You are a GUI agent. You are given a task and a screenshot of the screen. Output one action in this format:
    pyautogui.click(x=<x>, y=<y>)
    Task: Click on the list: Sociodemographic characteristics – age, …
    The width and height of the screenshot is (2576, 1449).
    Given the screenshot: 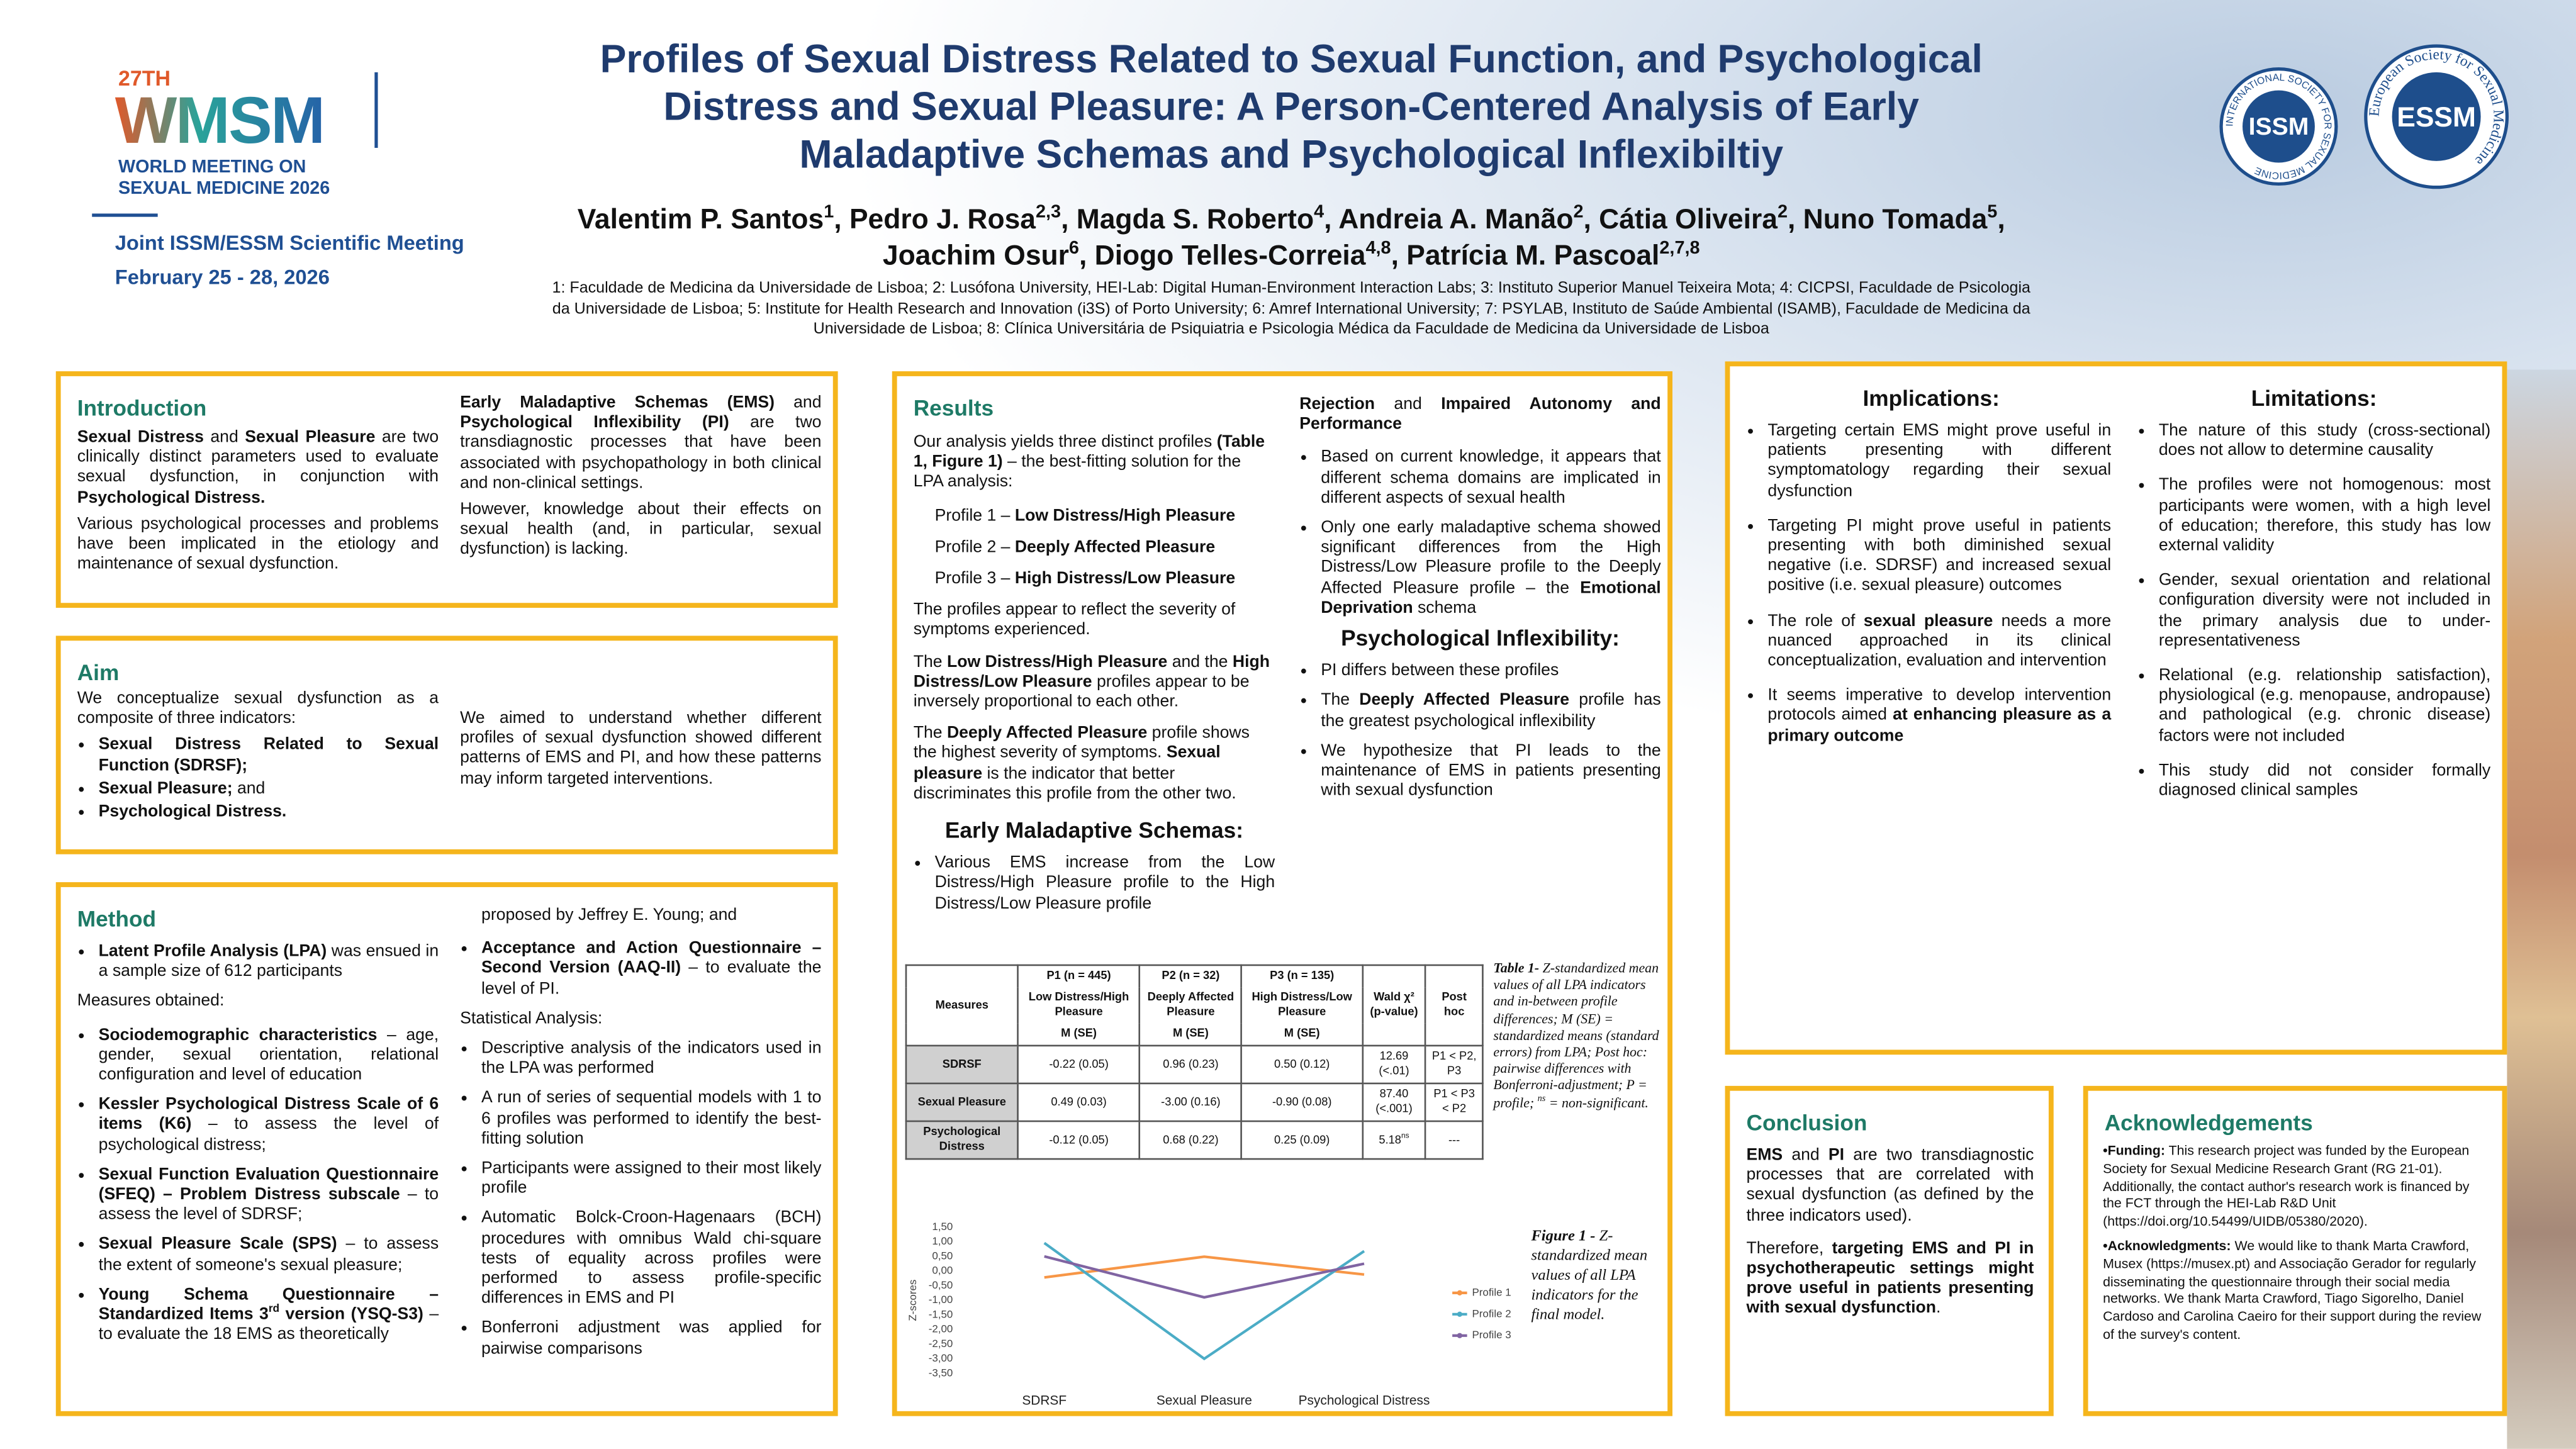 What is the action you would take?
    pyautogui.click(x=258, y=1186)
    